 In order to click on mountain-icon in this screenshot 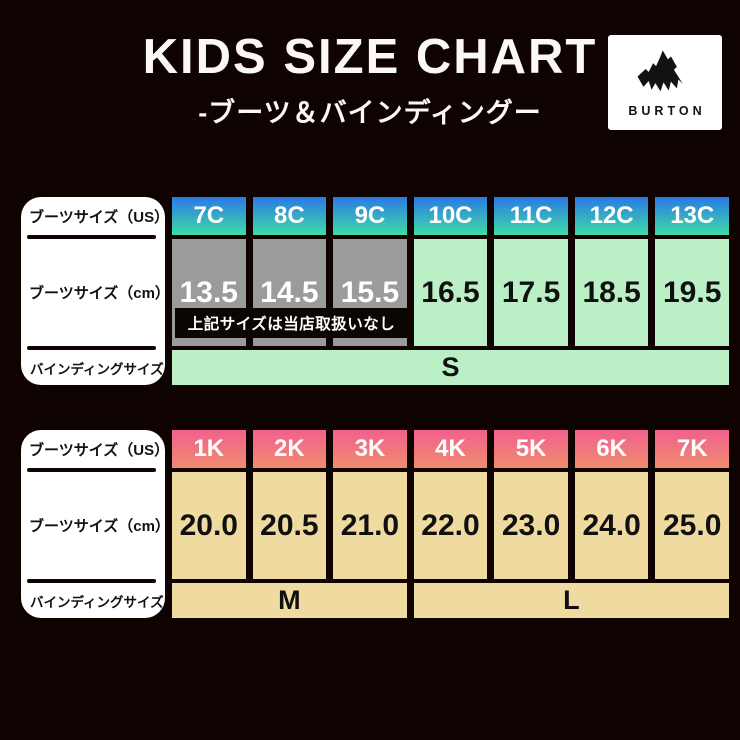, I will do `click(665, 74)`.